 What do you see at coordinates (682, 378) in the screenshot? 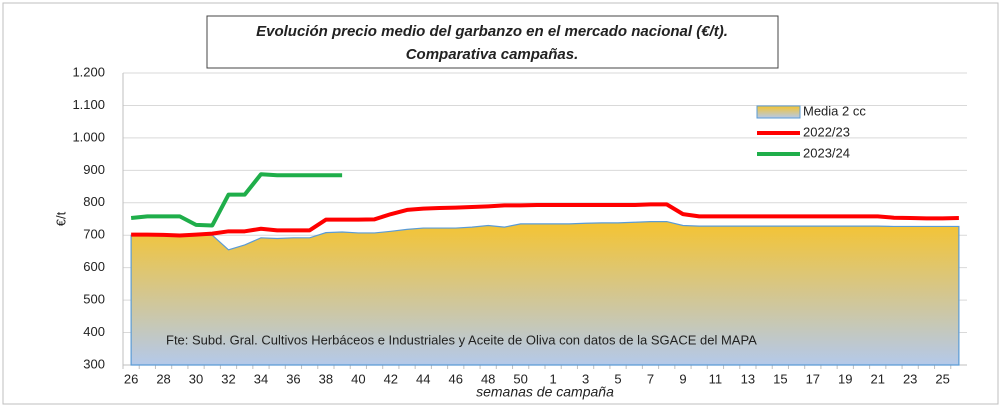
I see `x-tick-label: 9` at bounding box center [682, 378].